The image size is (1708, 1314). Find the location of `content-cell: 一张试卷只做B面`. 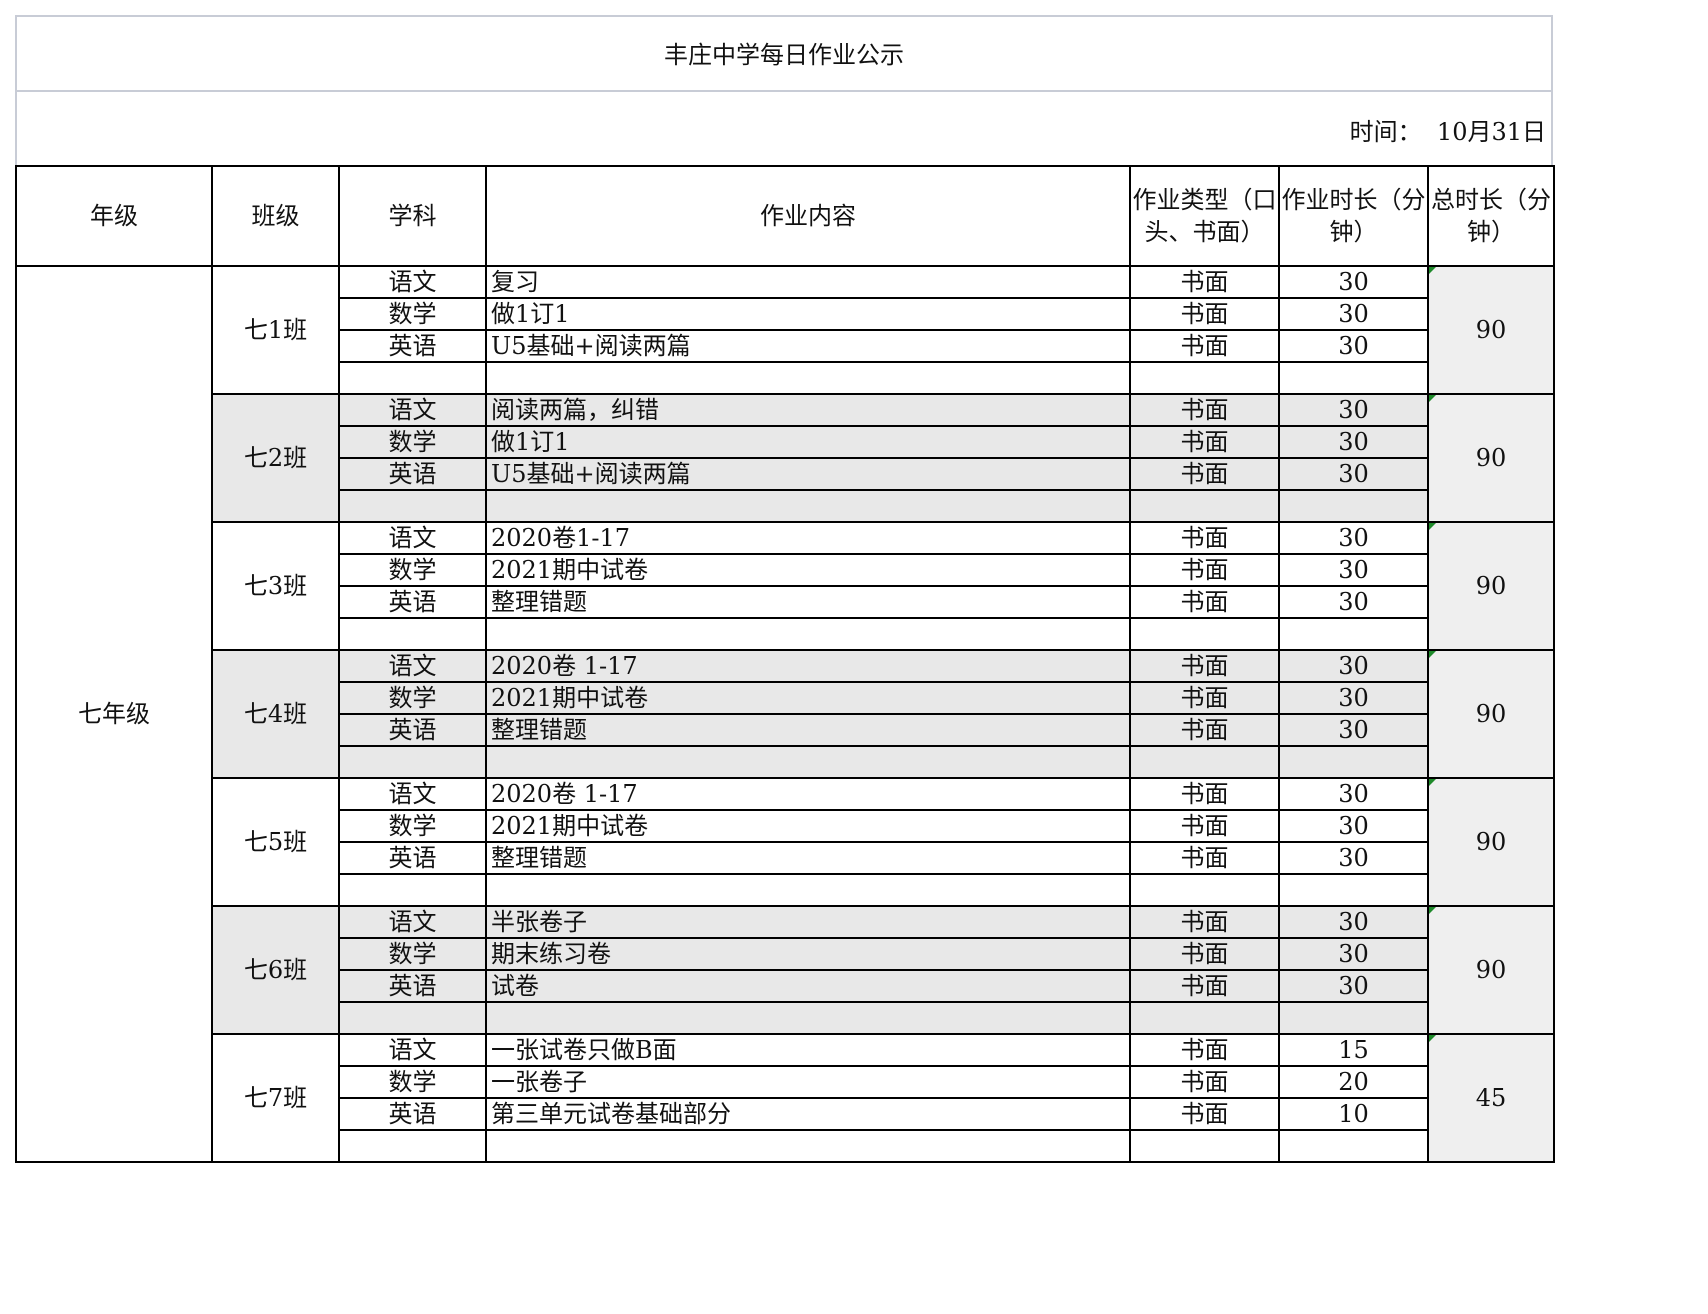

content-cell: 一张试卷只做B面 is located at coordinates (808, 1050).